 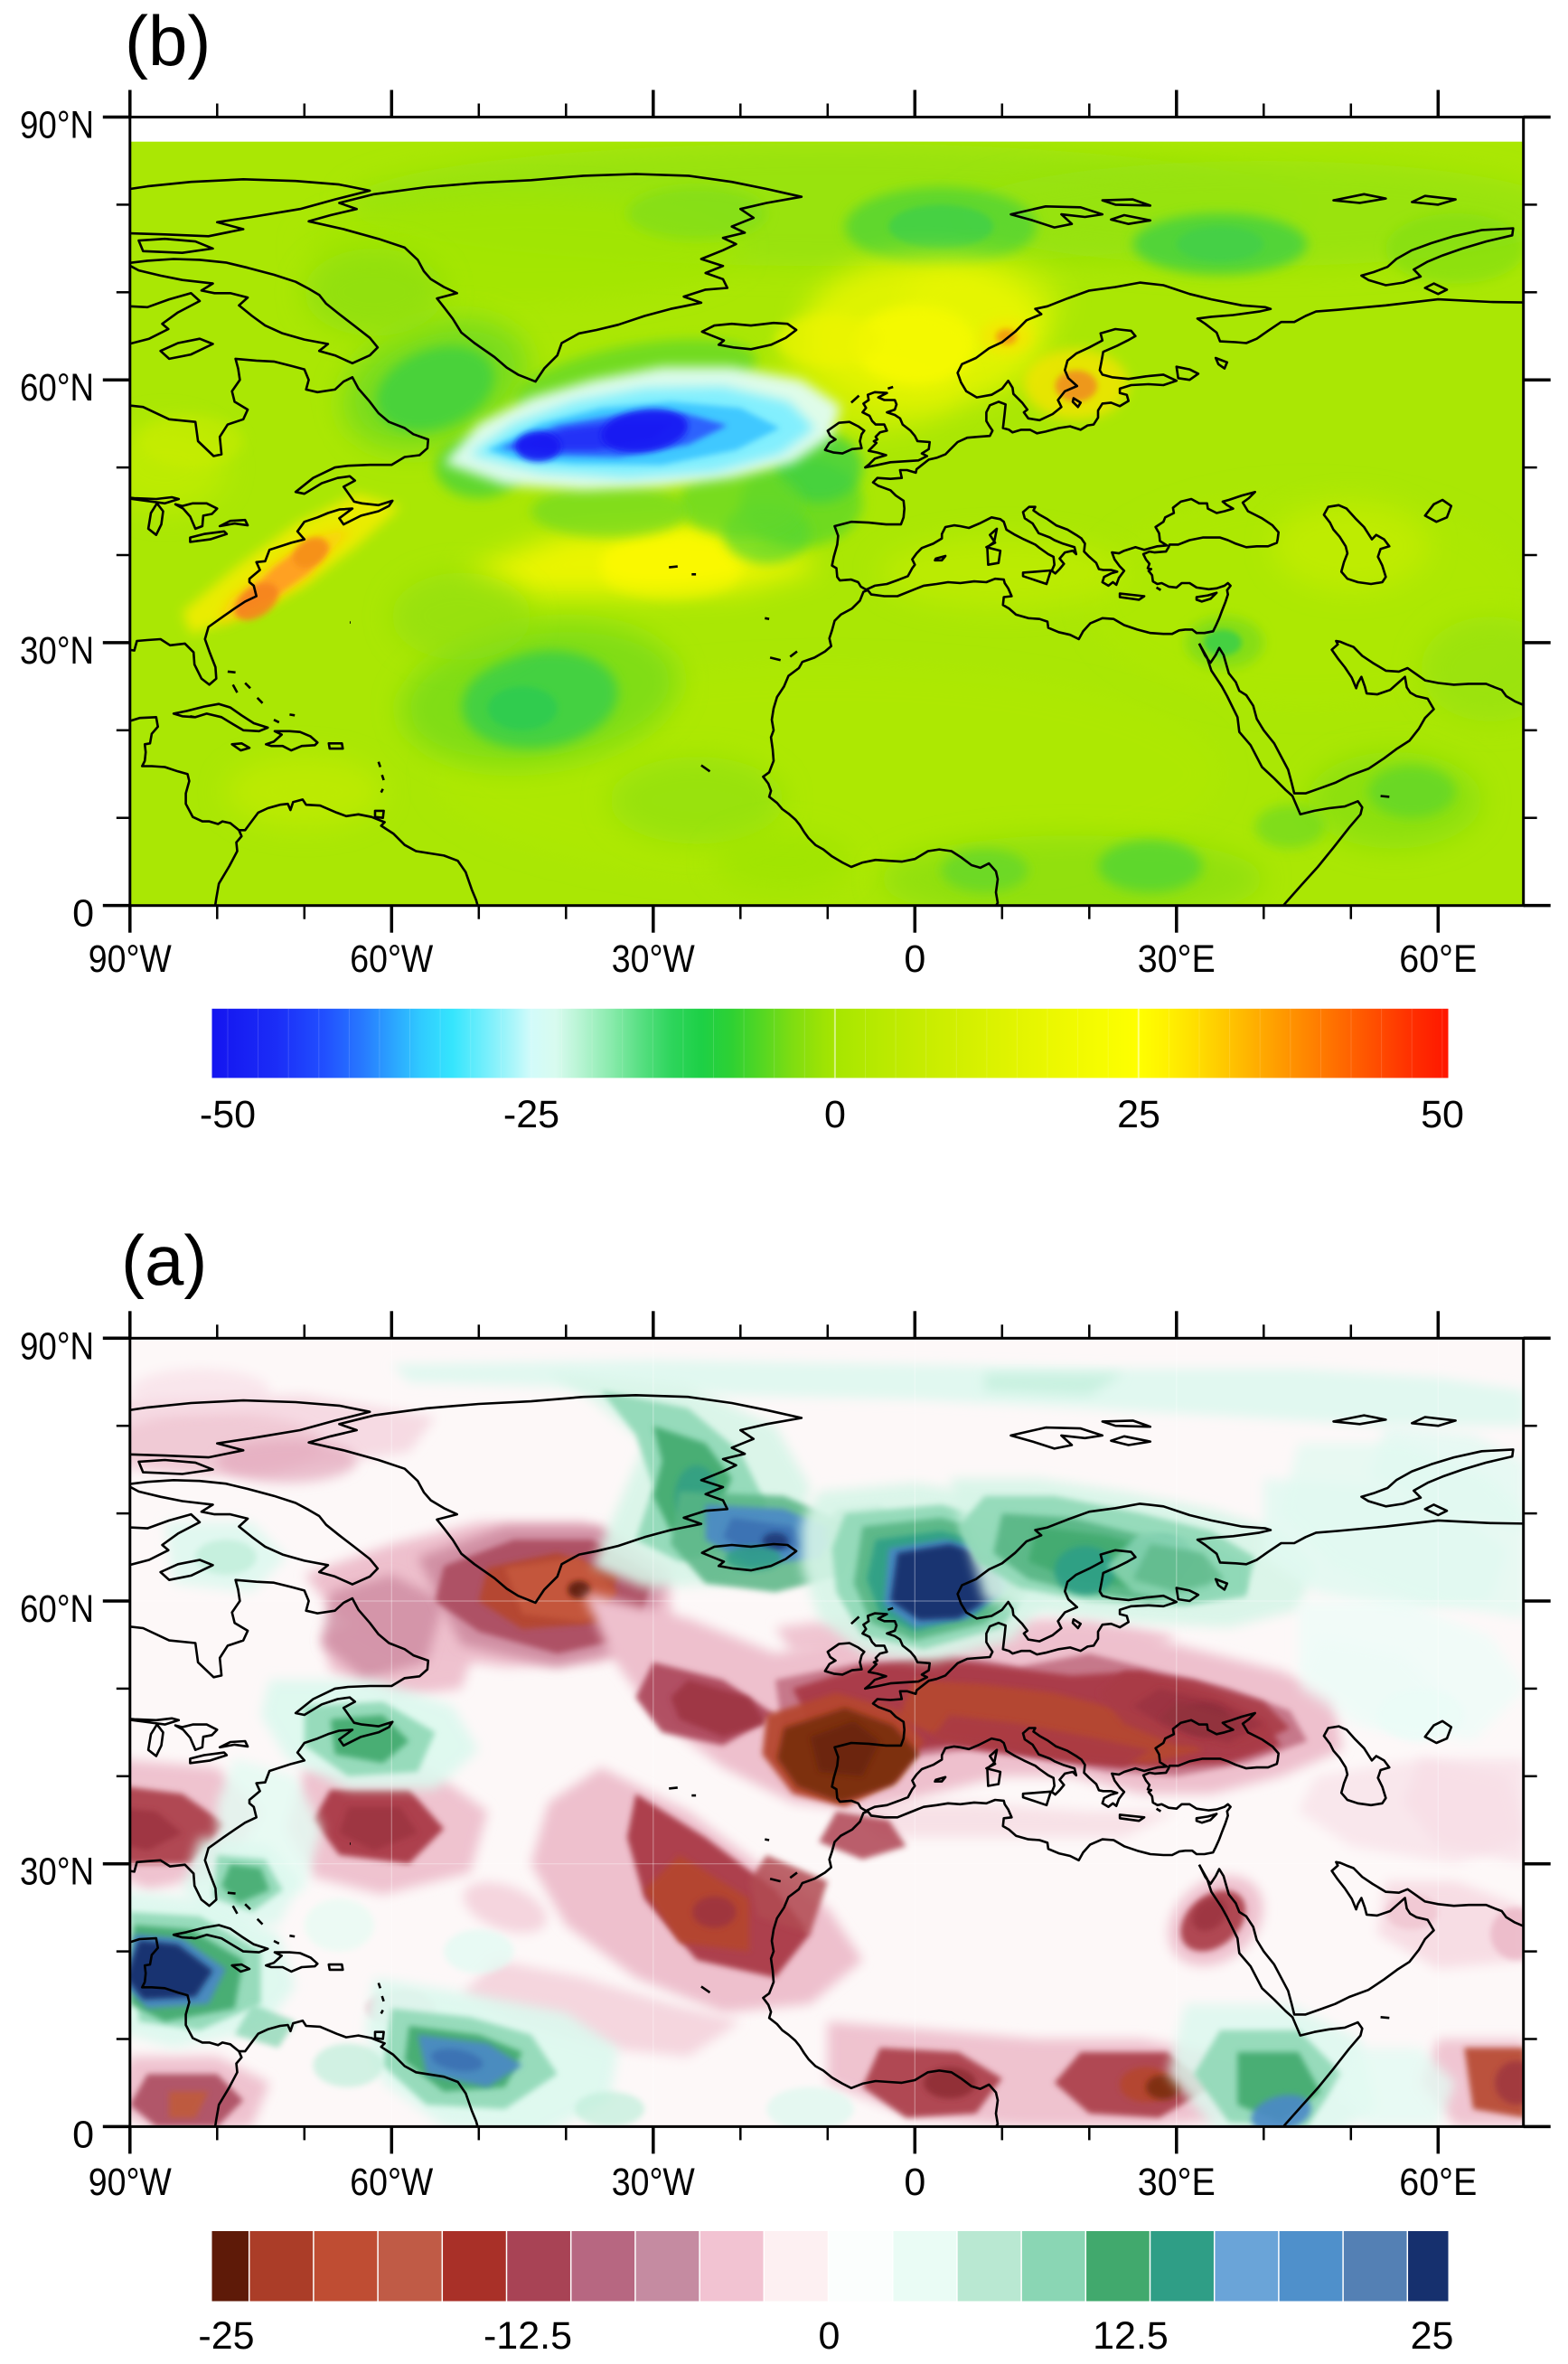 What do you see at coordinates (168, 40) in the screenshot?
I see `svg-text: (b)` at bounding box center [168, 40].